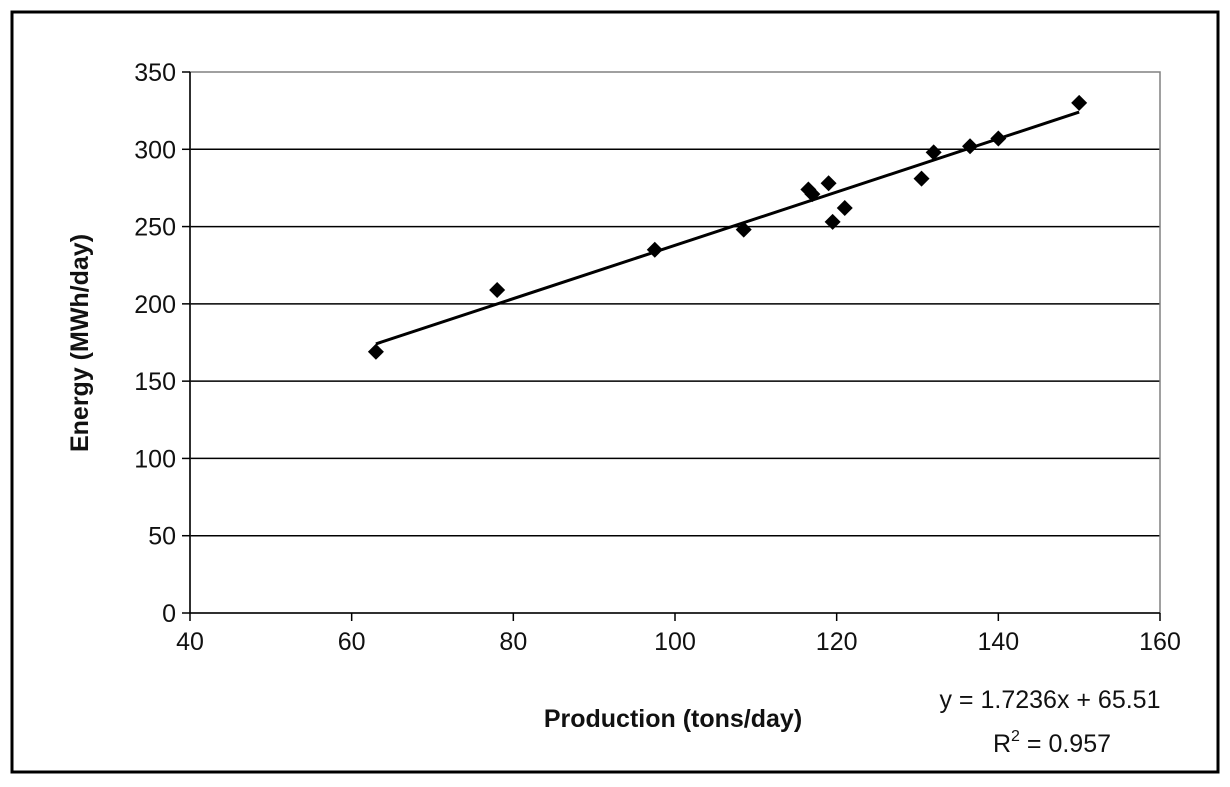 This screenshot has width=1230, height=787. What do you see at coordinates (1049, 700) in the screenshot?
I see `trendline-equation: y = 1.7236x + 65.51` at bounding box center [1049, 700].